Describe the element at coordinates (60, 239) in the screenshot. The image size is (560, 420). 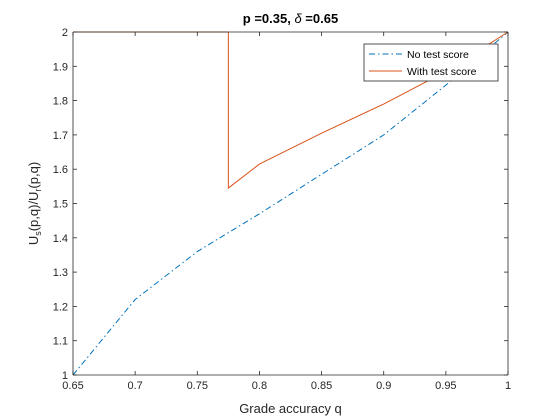
I see `y-tick-label: 1.4` at that location.